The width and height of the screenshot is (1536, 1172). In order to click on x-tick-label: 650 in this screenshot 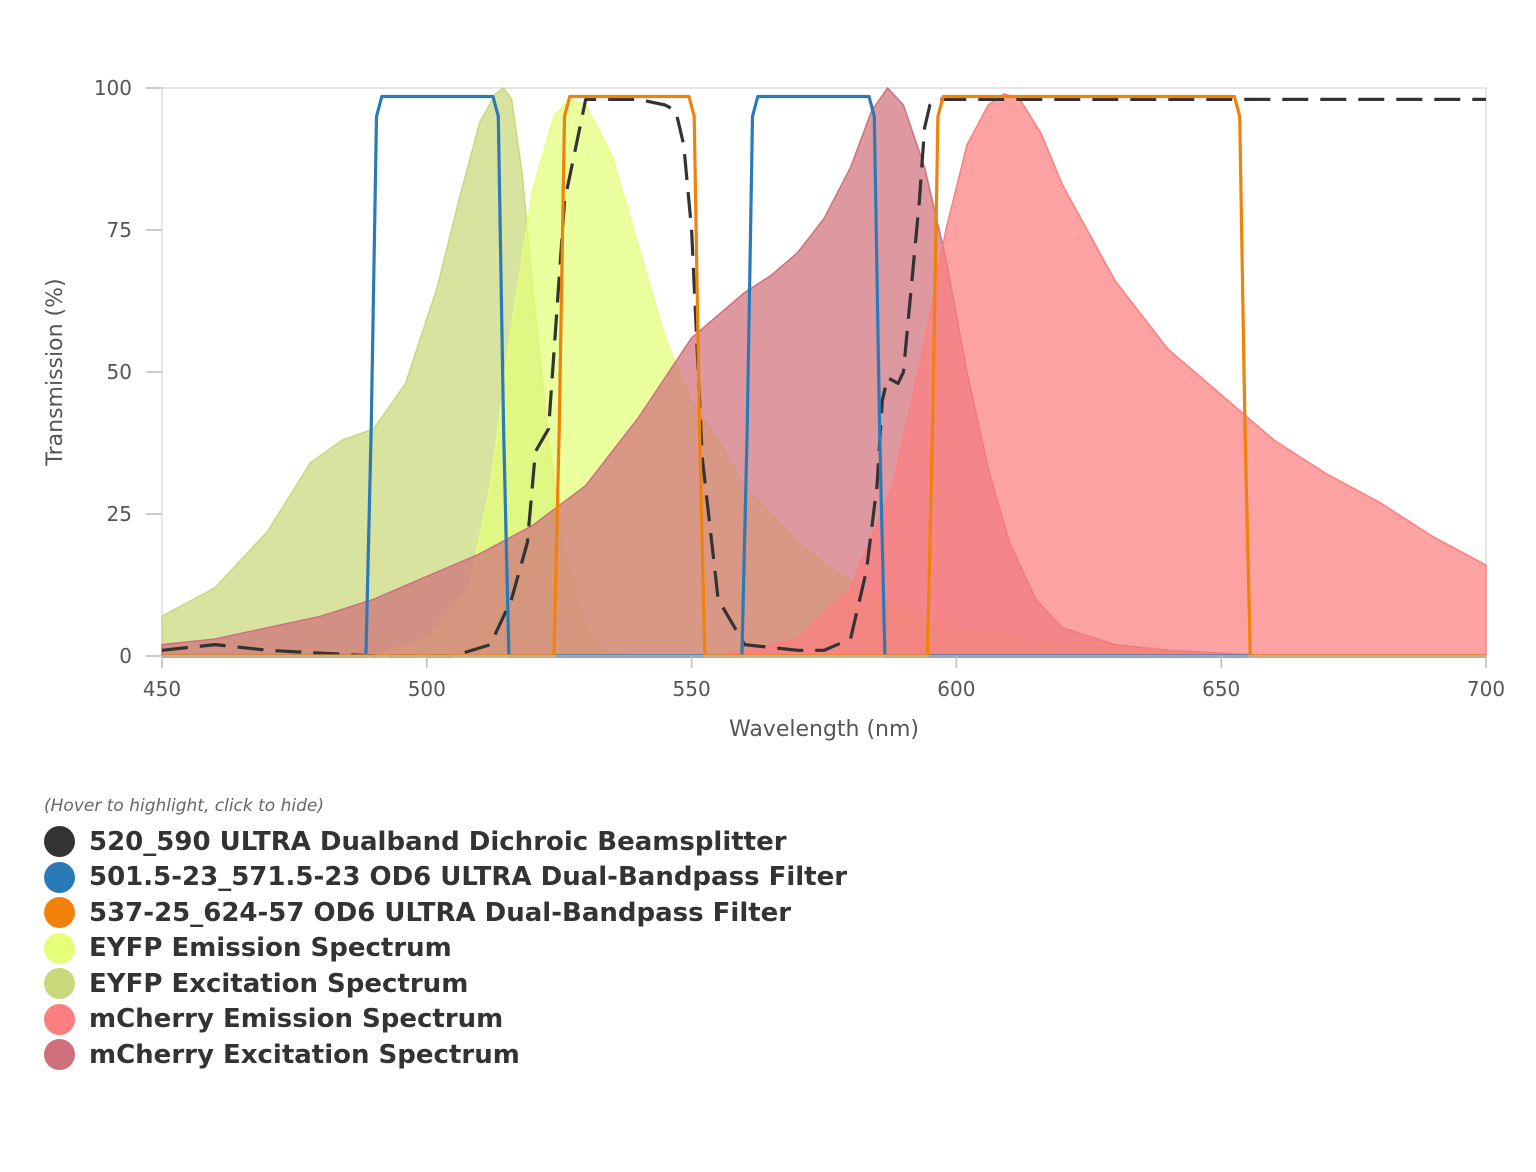, I will do `click(1221, 689)`.